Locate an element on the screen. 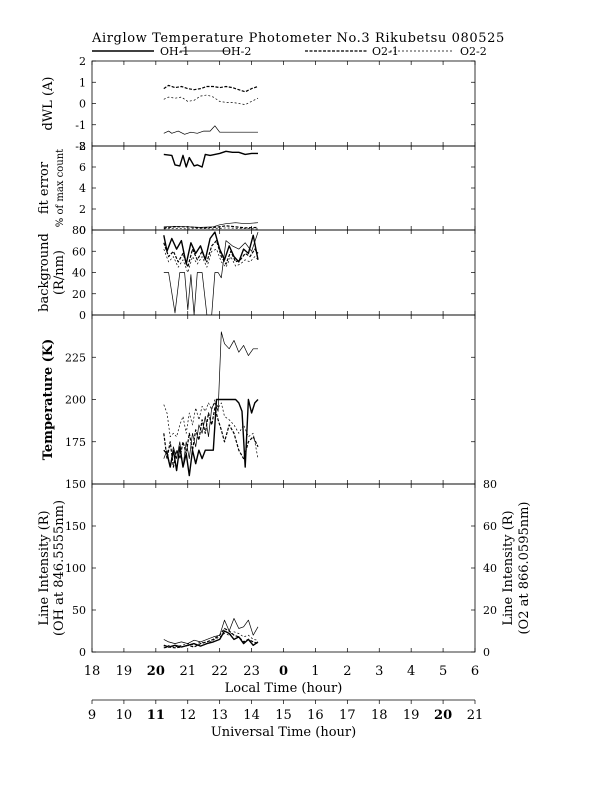 The height and width of the screenshot is (792, 612). y-axis-label: Temperature (K) is located at coordinates (48, 400).